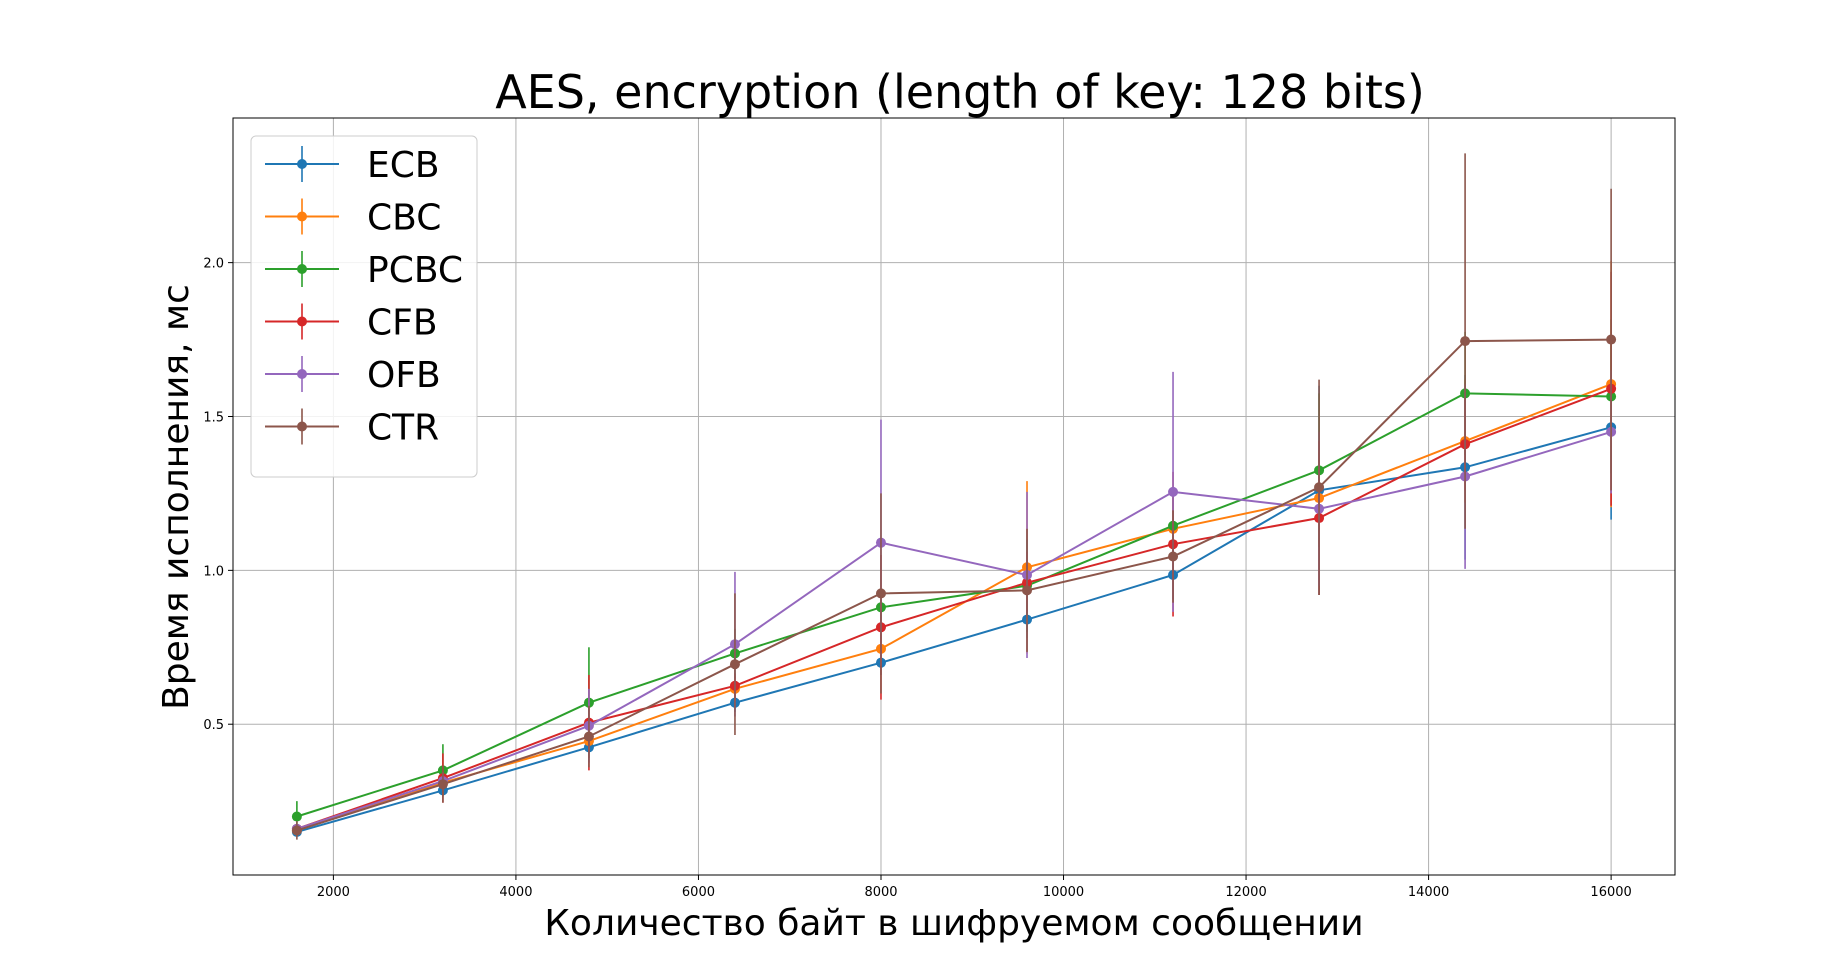 The height and width of the screenshot is (977, 1848). I want to click on legend-label-cbc: CBC, so click(404, 218).